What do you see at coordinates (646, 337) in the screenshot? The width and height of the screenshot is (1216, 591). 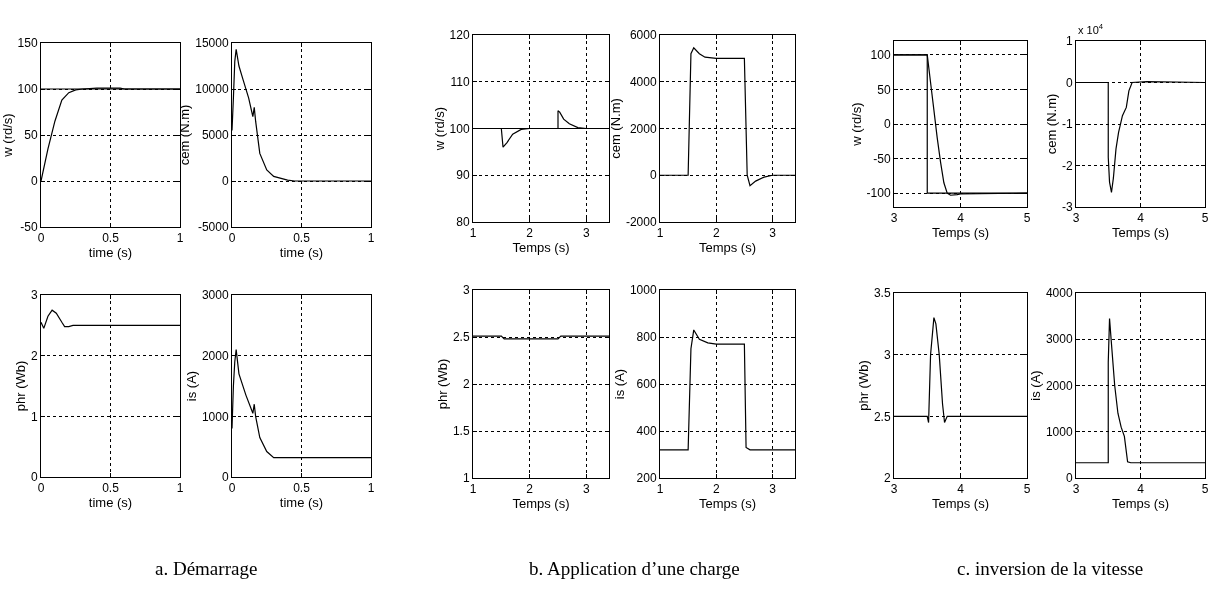 I see `y-tick-label: 800` at bounding box center [646, 337].